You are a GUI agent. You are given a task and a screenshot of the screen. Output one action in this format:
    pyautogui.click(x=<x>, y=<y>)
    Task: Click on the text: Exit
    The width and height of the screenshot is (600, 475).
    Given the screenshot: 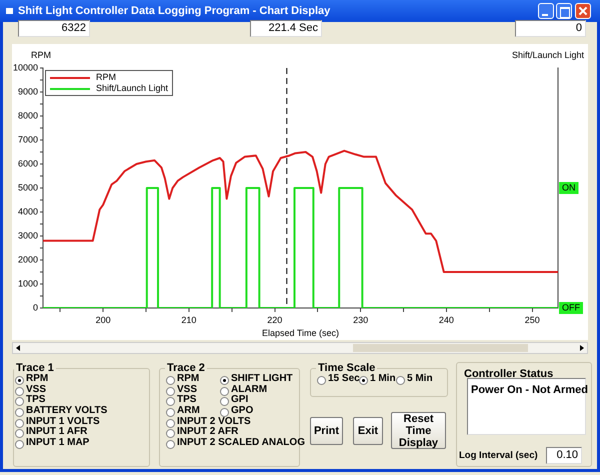 What is the action you would take?
    pyautogui.click(x=368, y=431)
    